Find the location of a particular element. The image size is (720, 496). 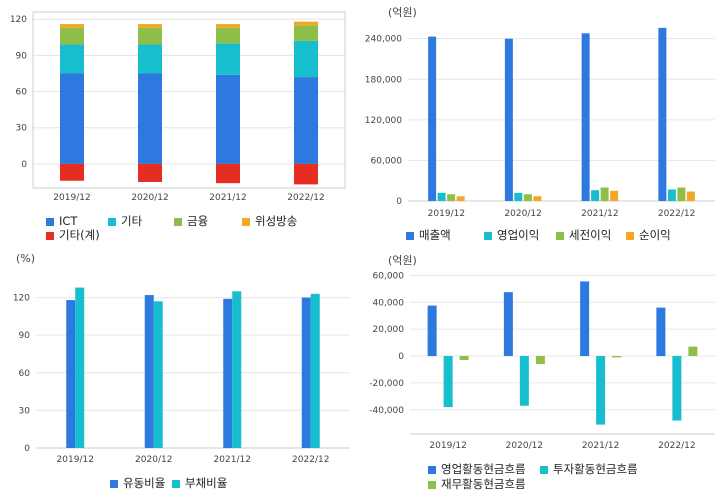

legend-item: 유동비율 is located at coordinates (137, 483).